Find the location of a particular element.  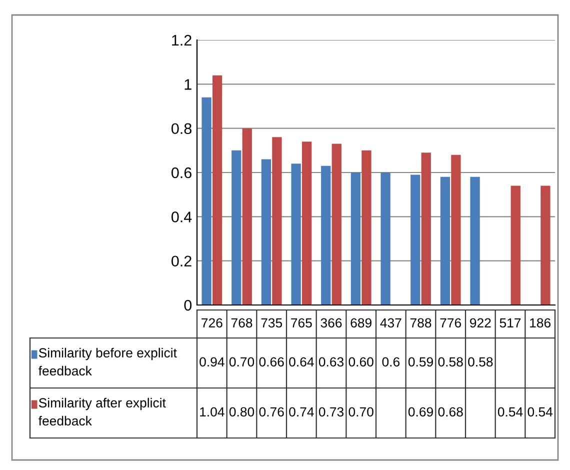

x-tick-label: 517 is located at coordinates (510, 323).